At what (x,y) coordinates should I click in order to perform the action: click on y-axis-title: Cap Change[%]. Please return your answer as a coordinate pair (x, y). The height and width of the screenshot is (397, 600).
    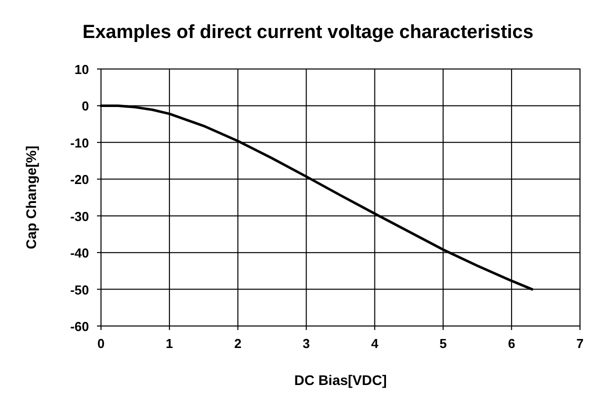
    Looking at the image, I should click on (31, 198).